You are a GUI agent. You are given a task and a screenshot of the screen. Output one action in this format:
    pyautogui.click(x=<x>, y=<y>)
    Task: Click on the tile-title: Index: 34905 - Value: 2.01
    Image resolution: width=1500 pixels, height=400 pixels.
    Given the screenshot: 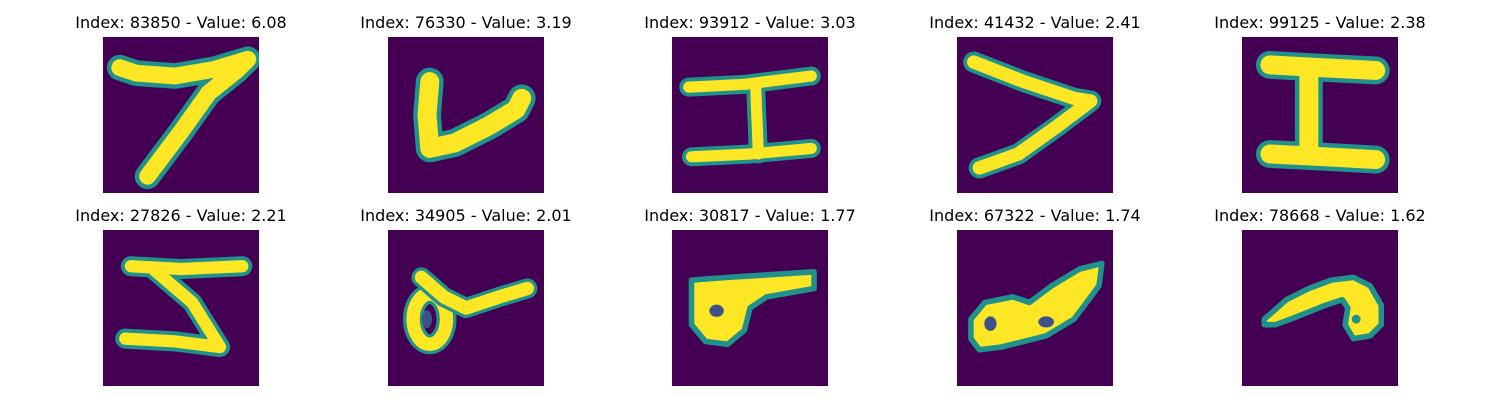 What is the action you would take?
    pyautogui.click(x=466, y=215)
    